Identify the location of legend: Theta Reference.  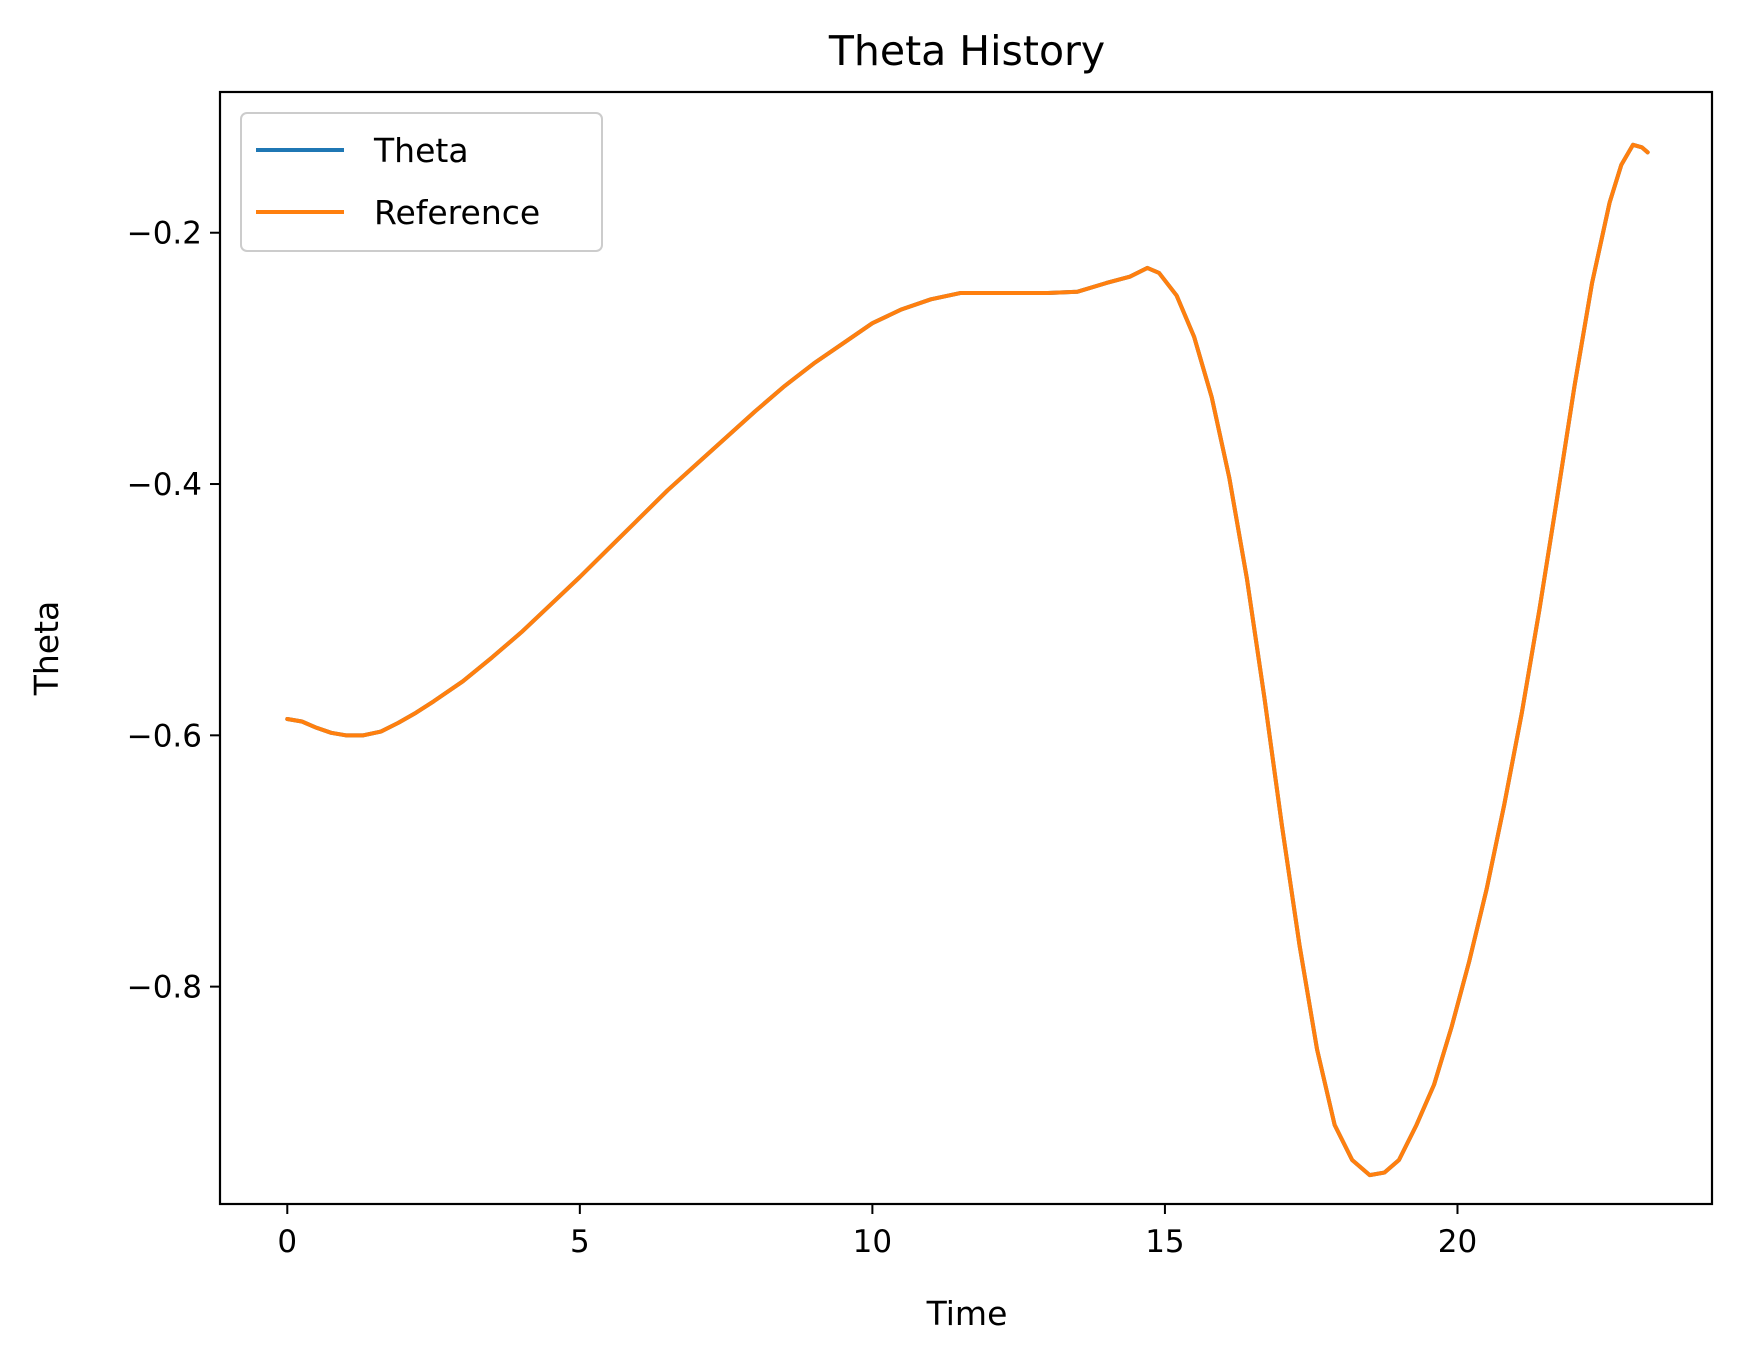
(421, 182).